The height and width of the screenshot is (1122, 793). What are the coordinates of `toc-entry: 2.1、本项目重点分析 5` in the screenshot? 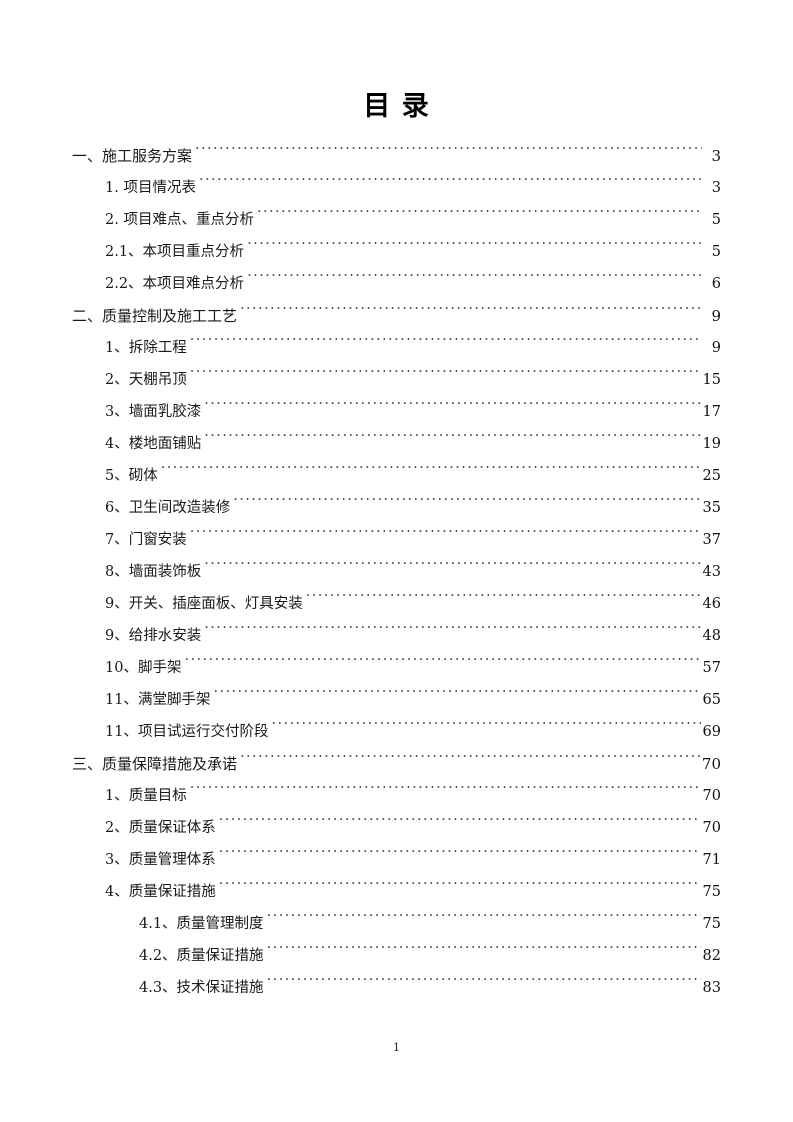 It's located at (396, 252).